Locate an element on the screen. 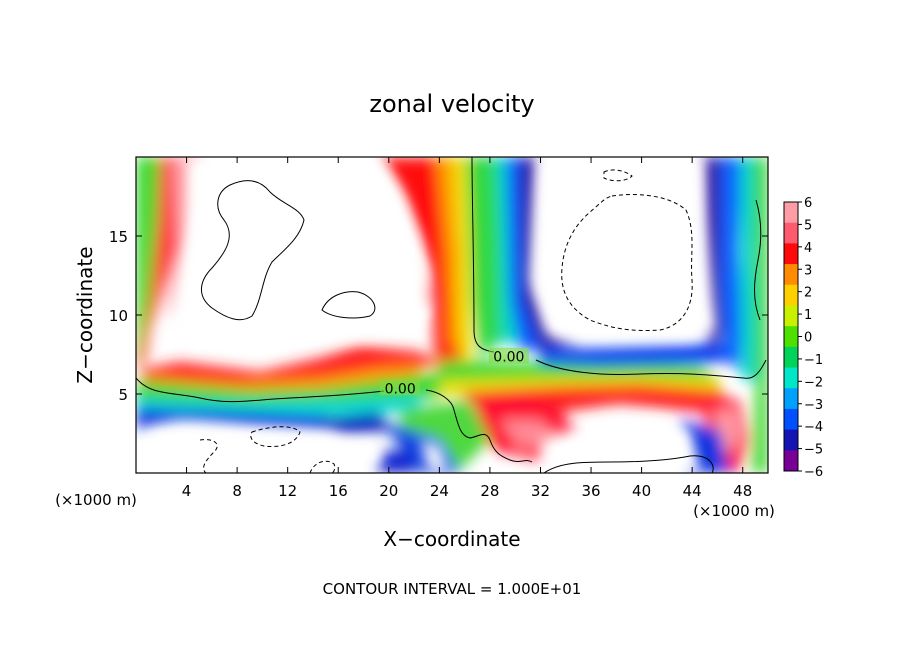  void-lower-right is located at coordinates (620, 445).